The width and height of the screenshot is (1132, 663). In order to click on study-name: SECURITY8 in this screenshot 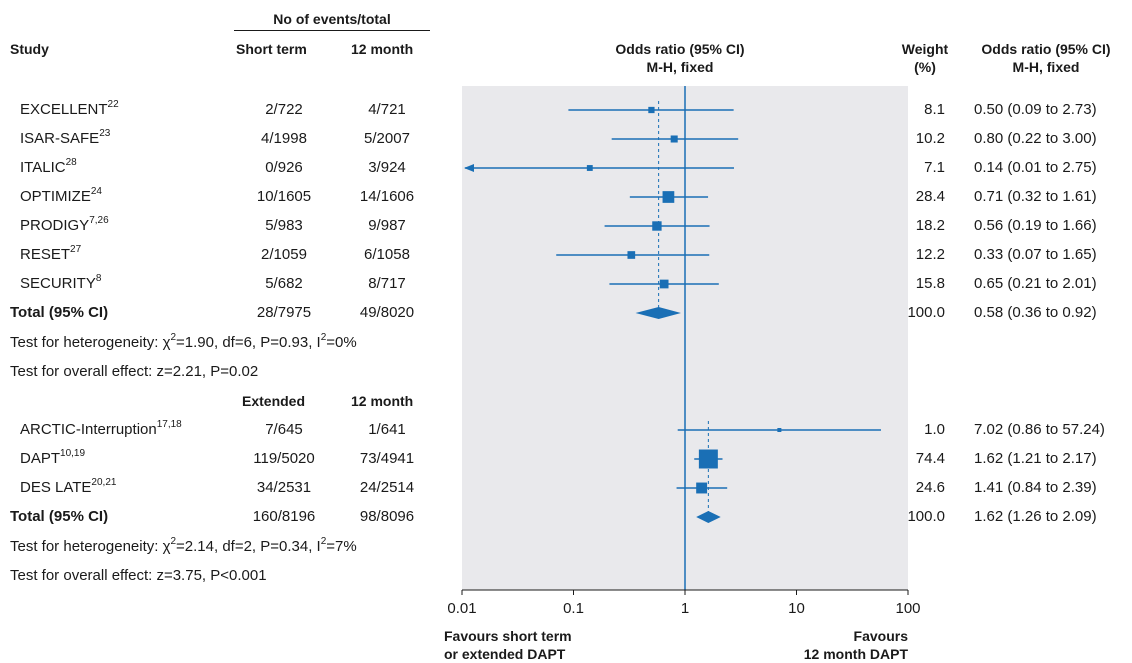, I will do `click(61, 283)`.